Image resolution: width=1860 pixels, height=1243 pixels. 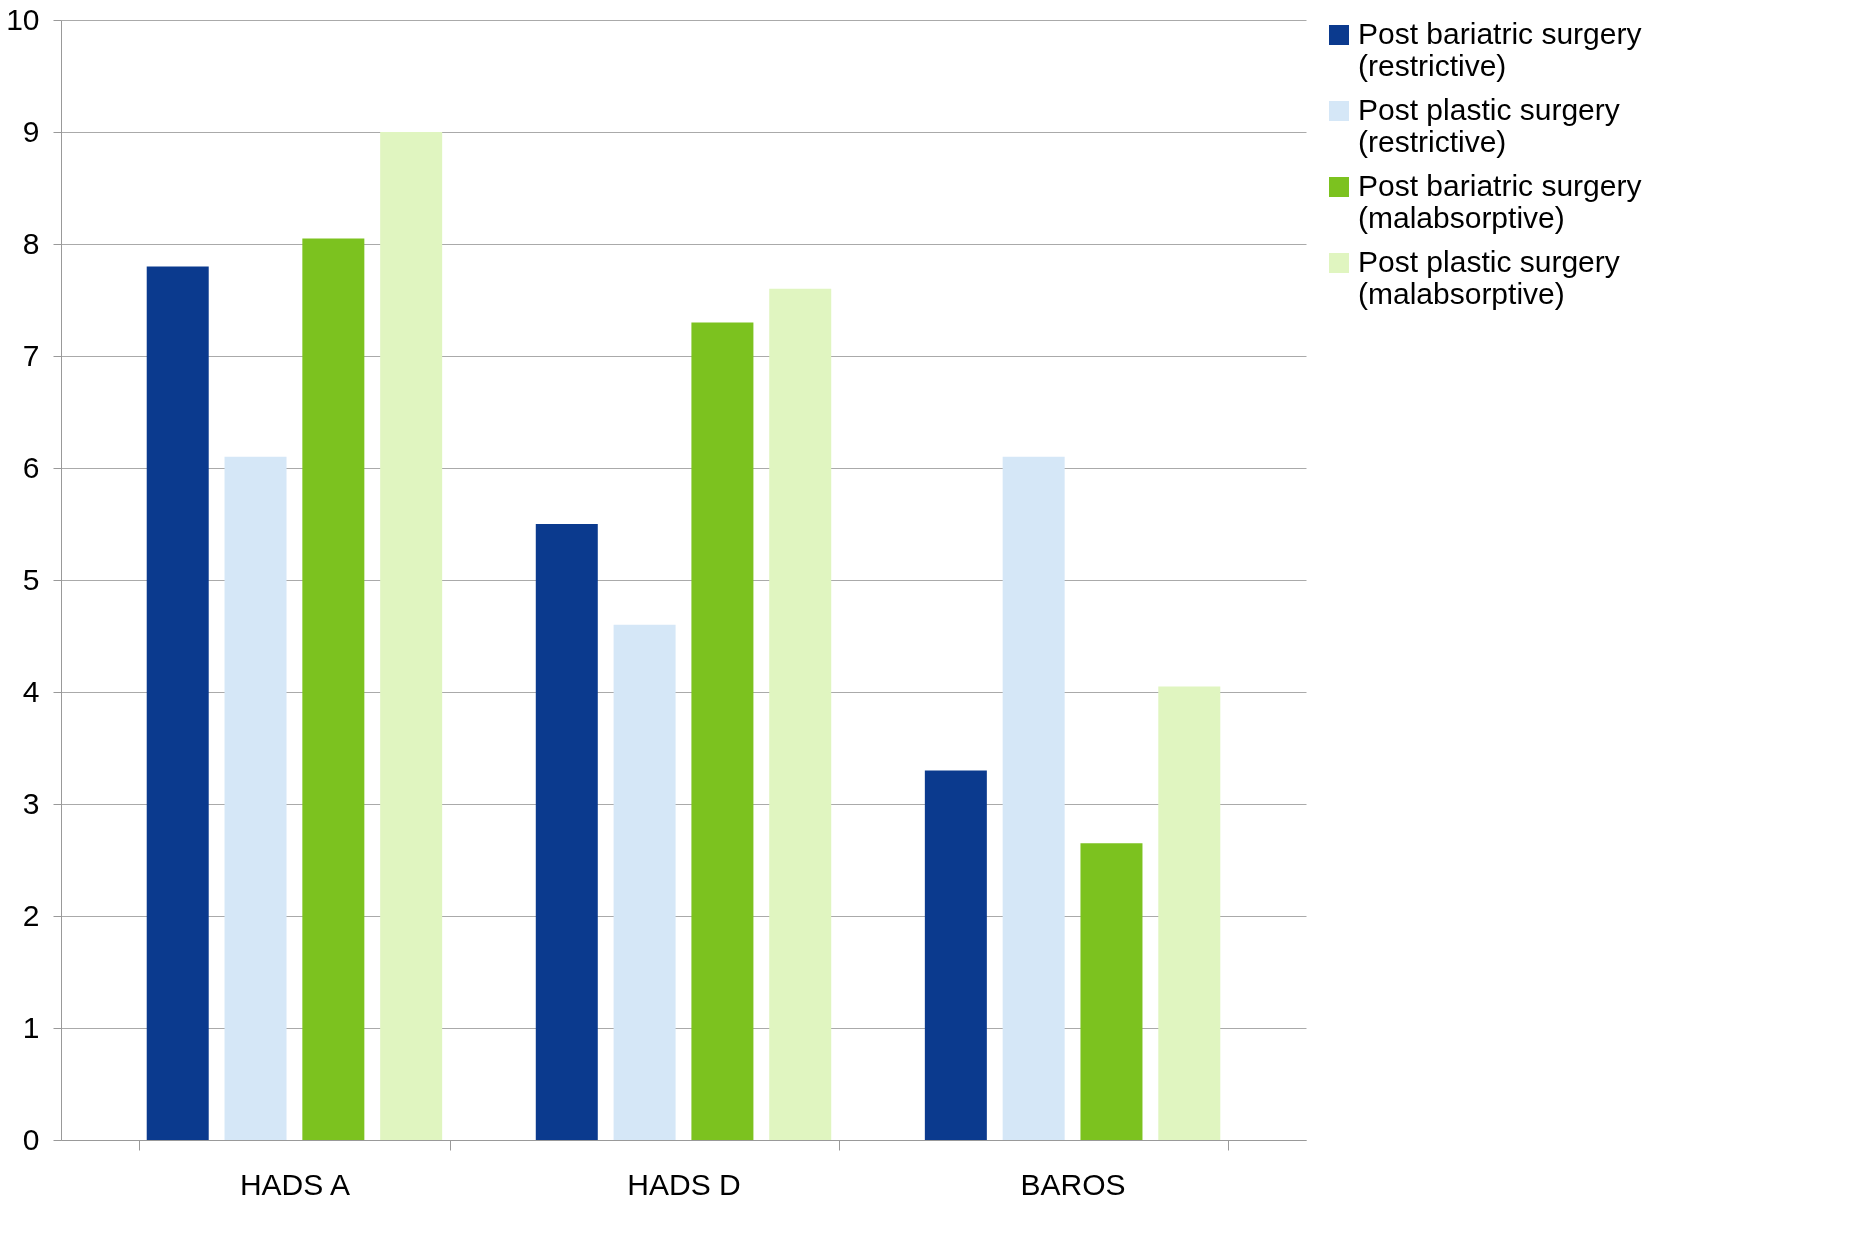 I want to click on y-tick-label: 8, so click(x=31, y=243).